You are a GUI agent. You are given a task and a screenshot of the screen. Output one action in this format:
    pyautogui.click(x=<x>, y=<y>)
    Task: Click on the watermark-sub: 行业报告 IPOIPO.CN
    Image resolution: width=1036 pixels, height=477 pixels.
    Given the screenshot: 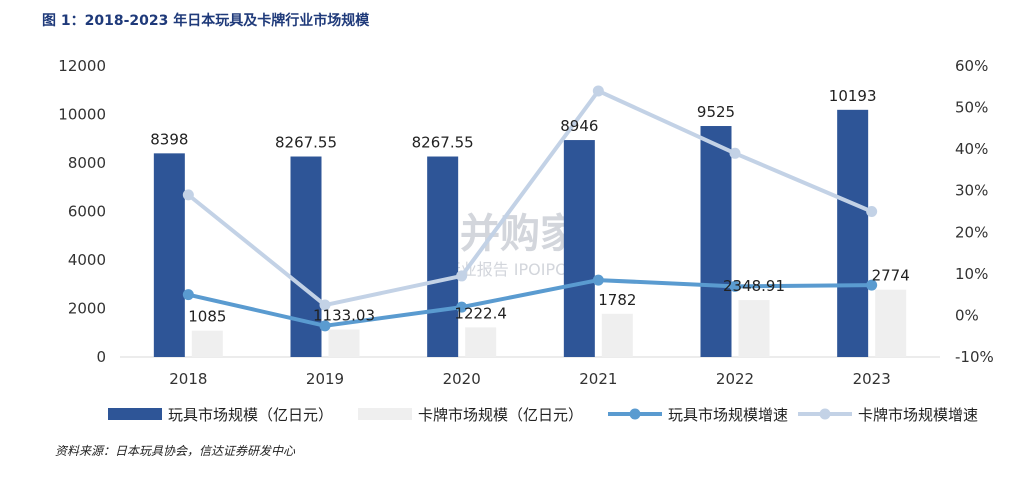 What is the action you would take?
    pyautogui.click(x=520, y=269)
    